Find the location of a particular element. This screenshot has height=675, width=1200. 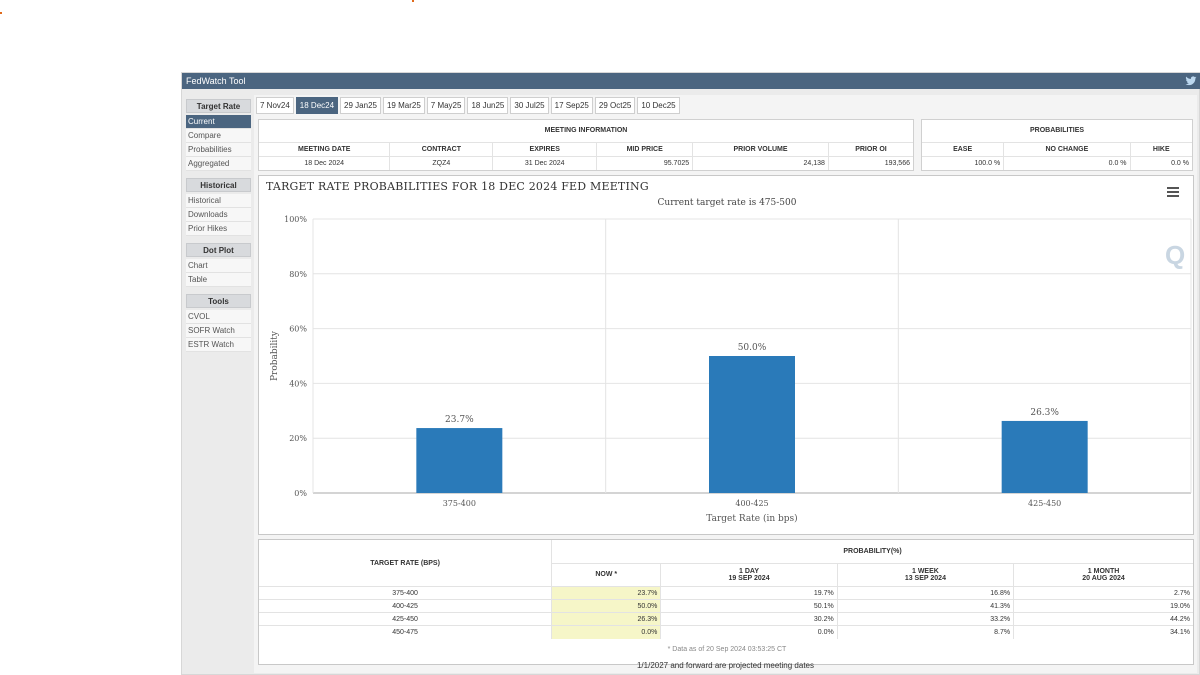

sidebar-heading-dot-plot: Dot Plot is located at coordinates (218, 250).